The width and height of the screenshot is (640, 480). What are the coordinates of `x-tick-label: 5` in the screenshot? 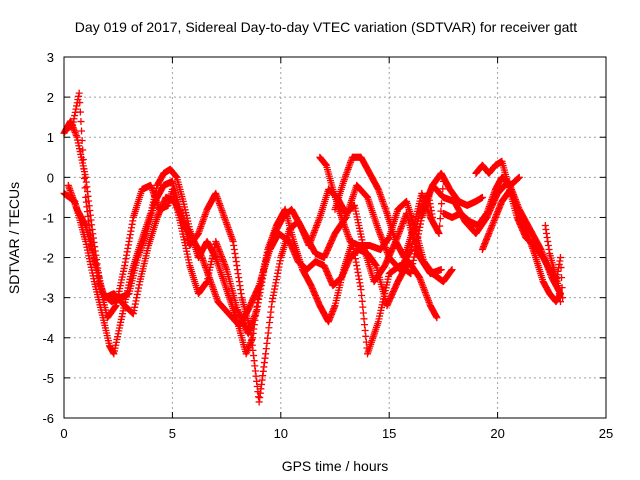 It's located at (172, 433).